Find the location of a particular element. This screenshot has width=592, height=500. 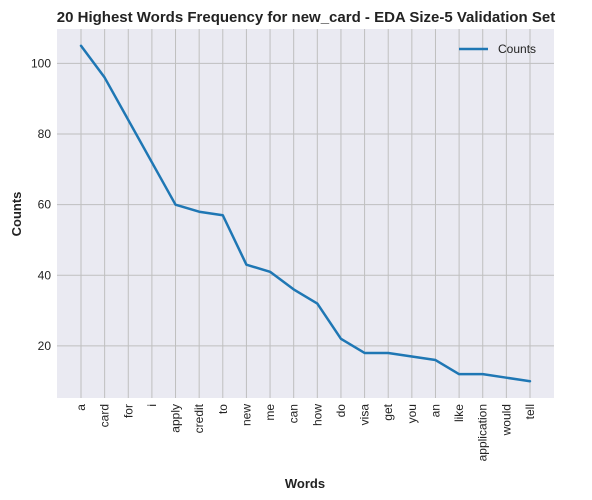

y-tick-label: 100 is located at coordinates (41, 63).